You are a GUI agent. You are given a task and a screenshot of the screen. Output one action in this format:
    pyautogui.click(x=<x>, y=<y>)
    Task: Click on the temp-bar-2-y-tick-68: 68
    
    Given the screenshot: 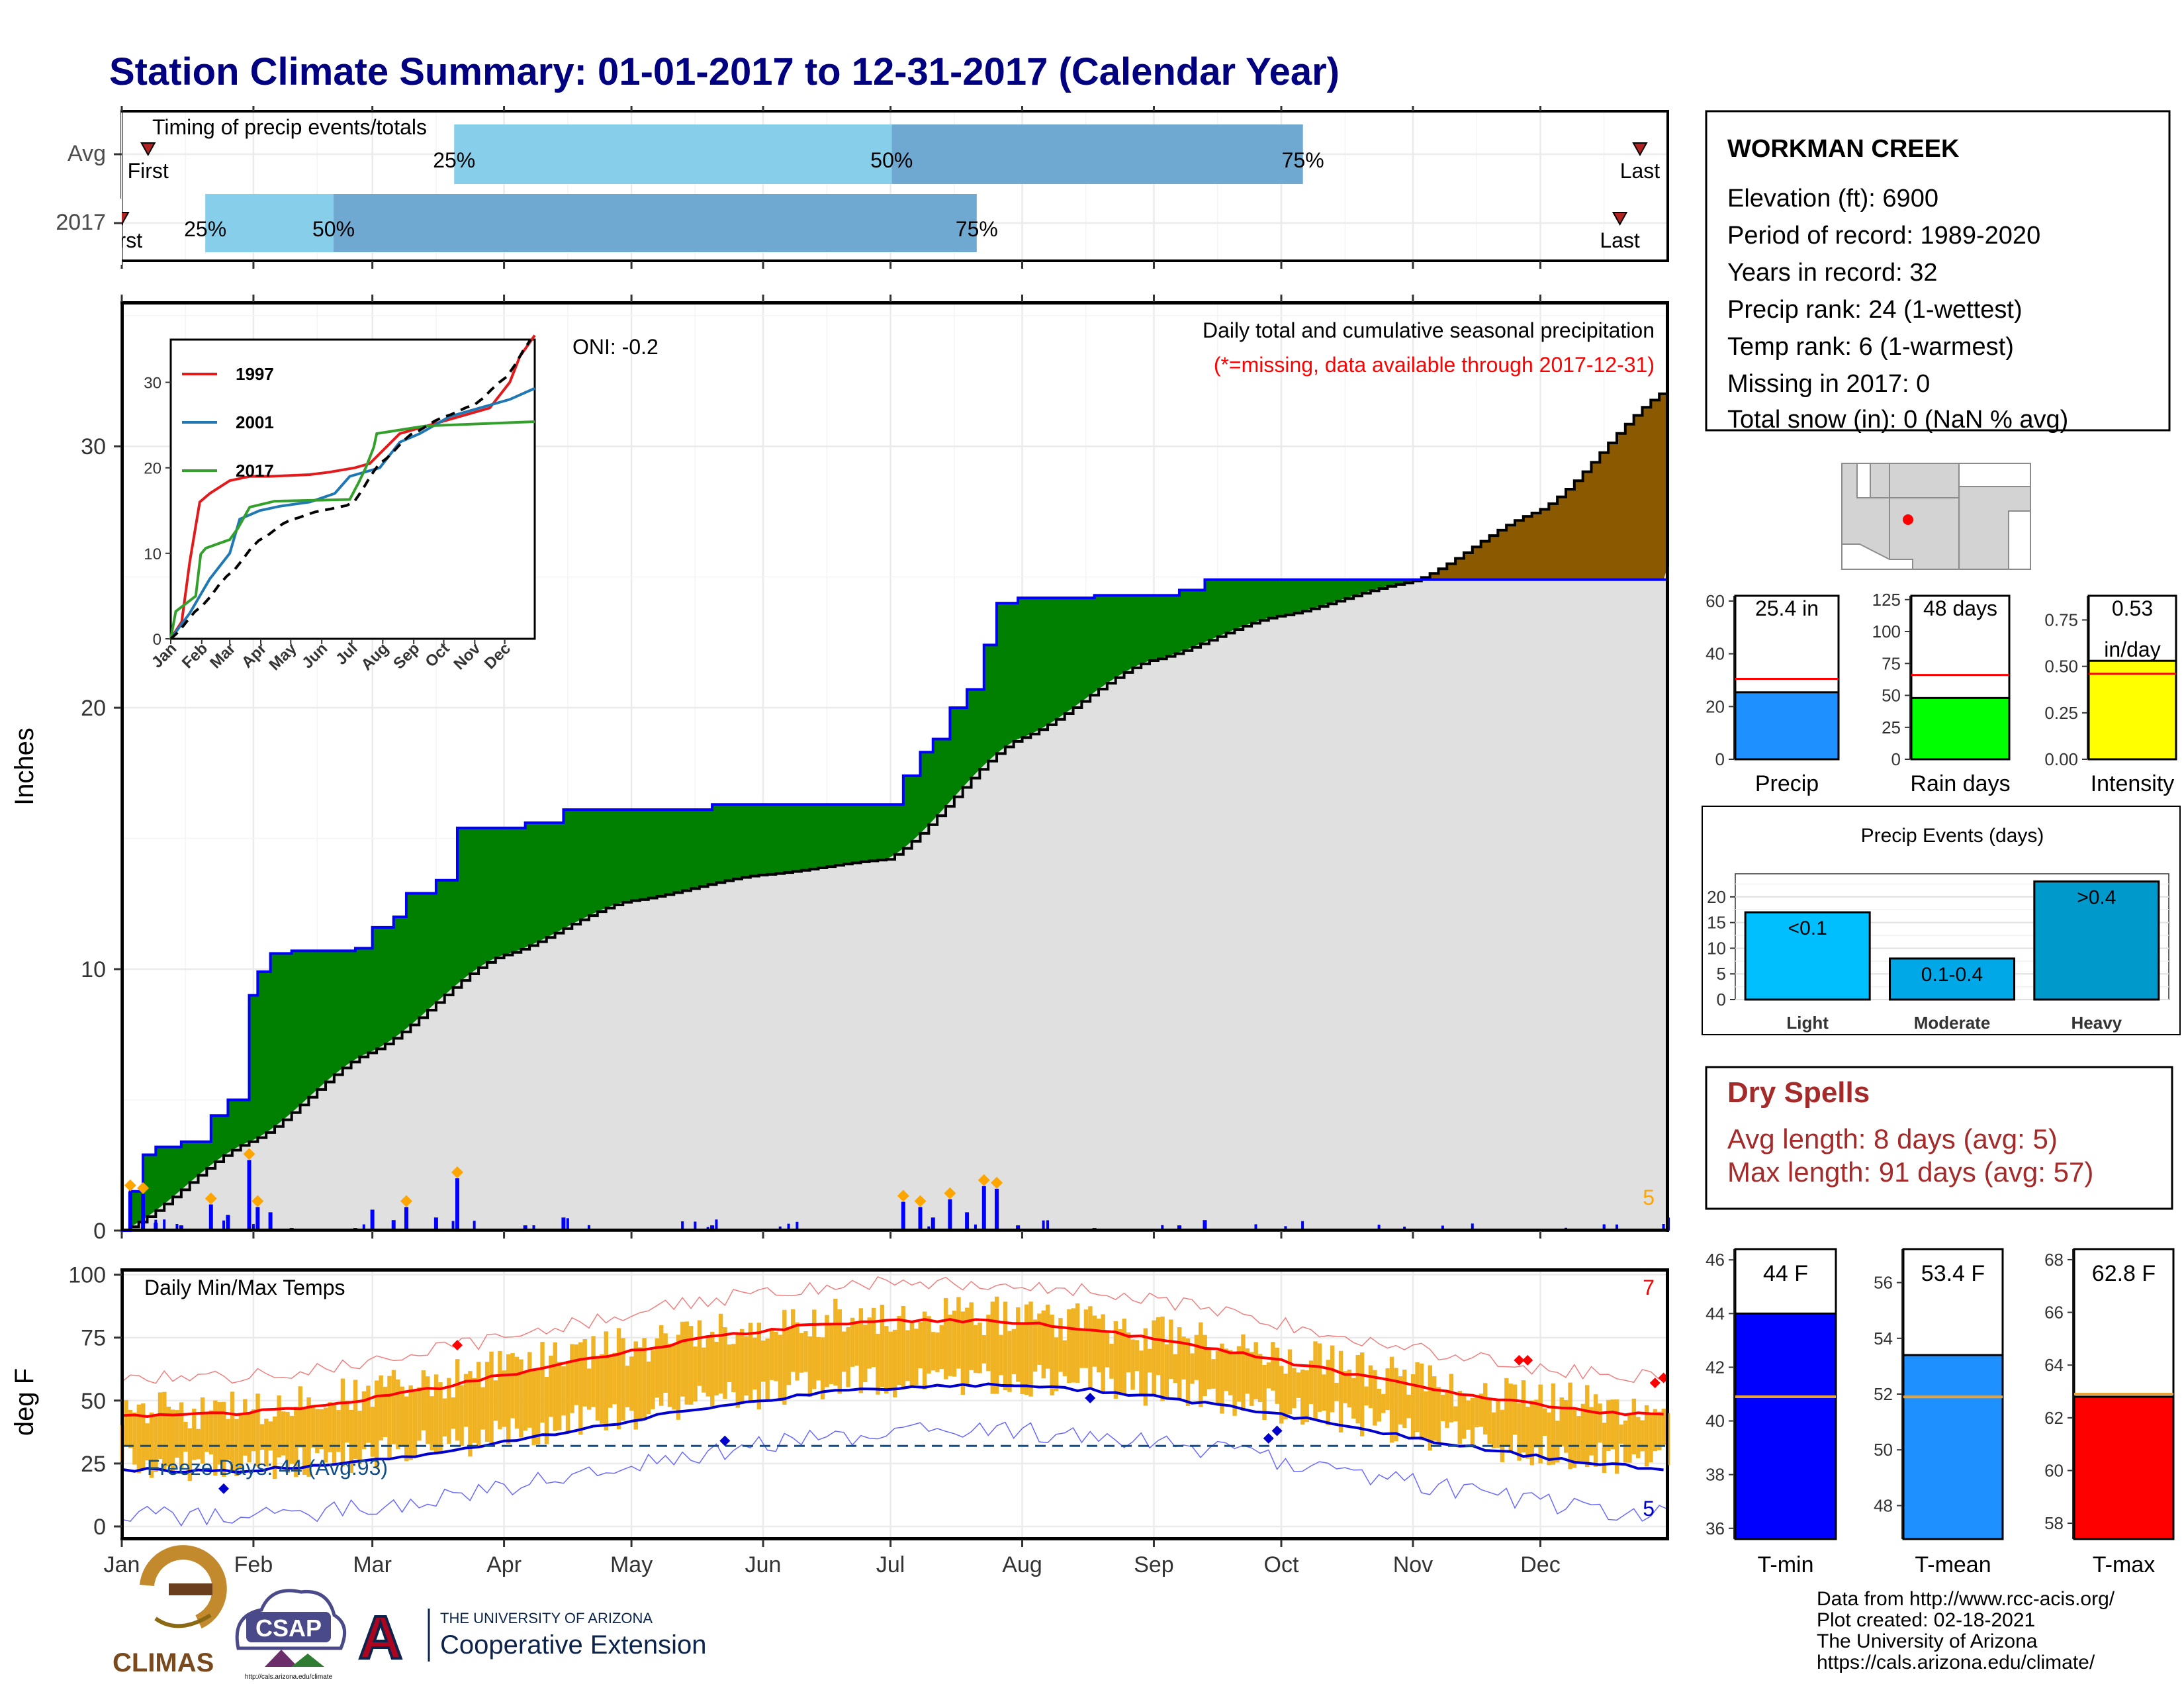 What is the action you would take?
    pyautogui.click(x=2054, y=1260)
    